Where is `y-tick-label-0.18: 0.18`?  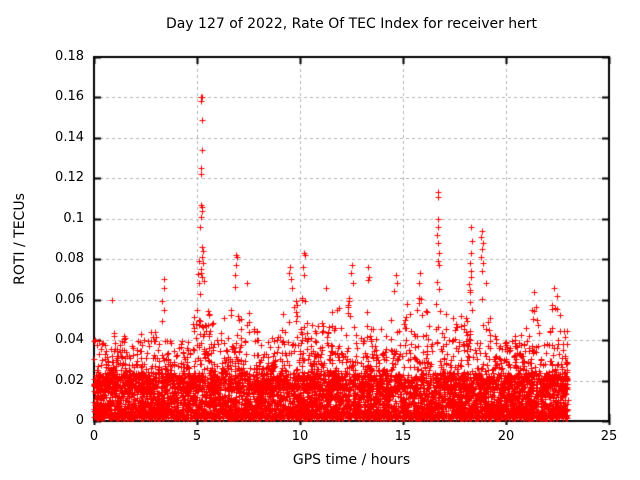 y-tick-label-0.18: 0.18 is located at coordinates (69, 56).